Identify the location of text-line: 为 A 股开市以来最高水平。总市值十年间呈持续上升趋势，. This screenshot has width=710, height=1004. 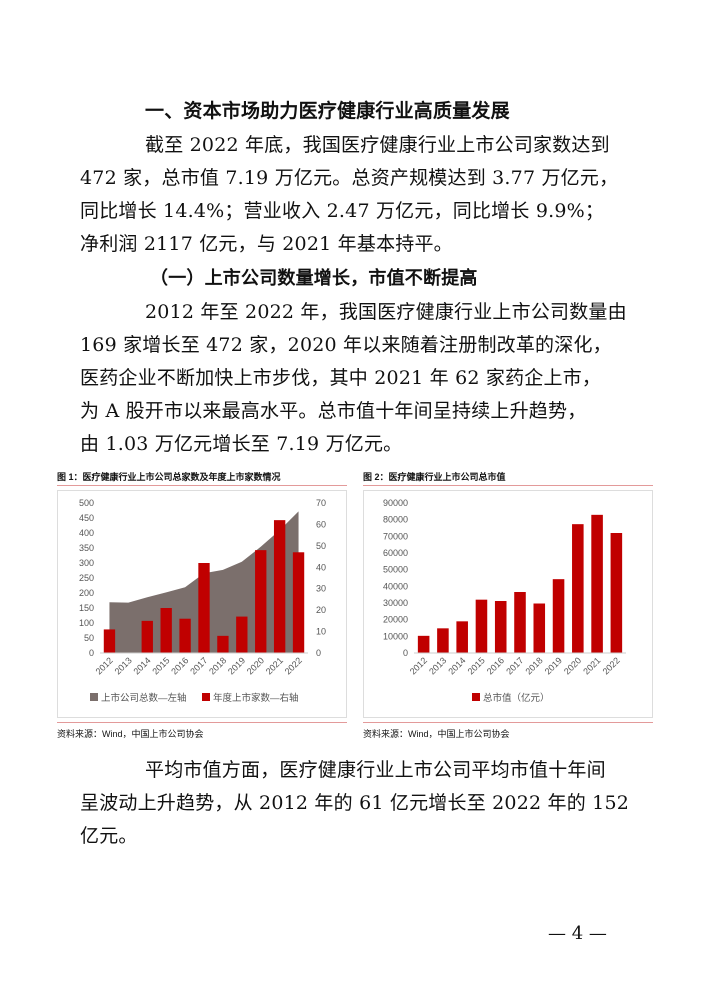
(333, 411).